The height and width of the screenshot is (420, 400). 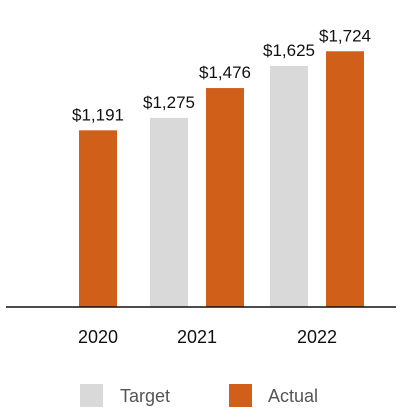 I want to click on value-label-actual-2020: $1,191, so click(x=98, y=114).